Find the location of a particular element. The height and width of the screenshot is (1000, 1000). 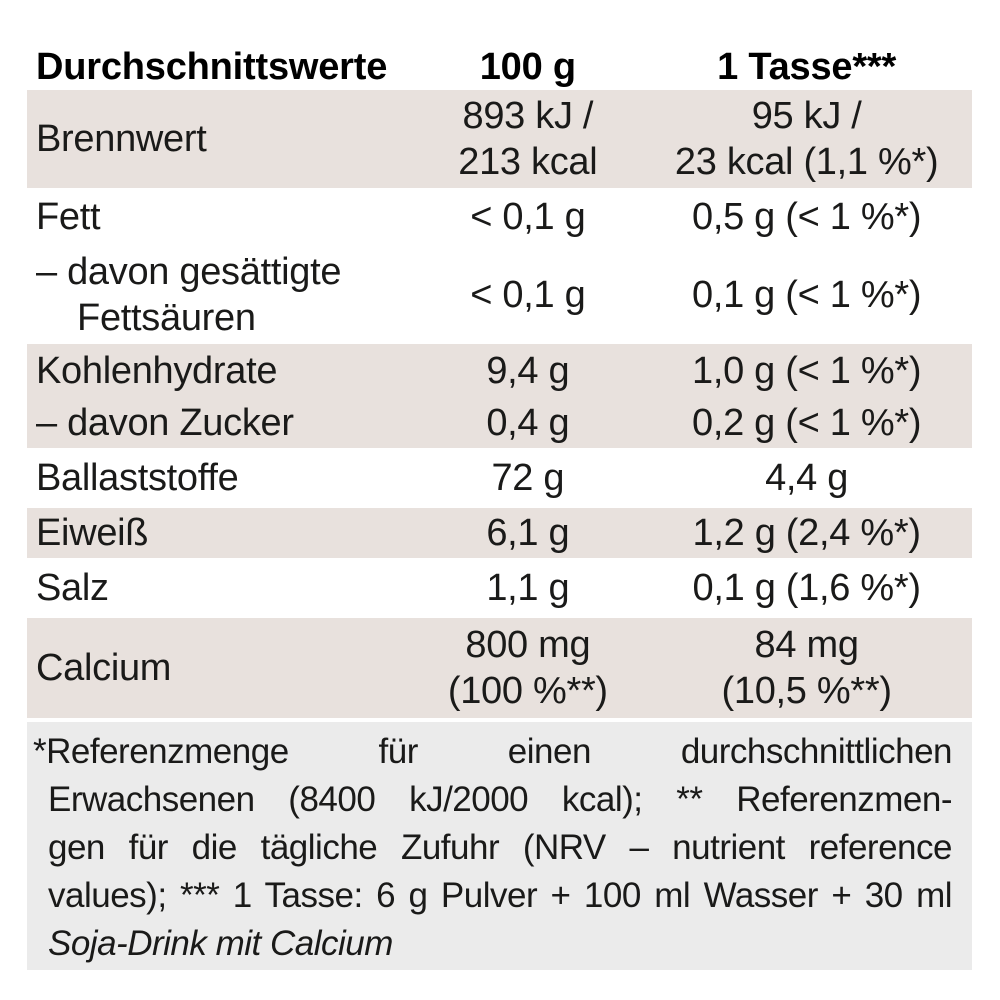

table-row-salz: Salz 1,1 g 0,1 g (1,6 %*) is located at coordinates (499, 588).